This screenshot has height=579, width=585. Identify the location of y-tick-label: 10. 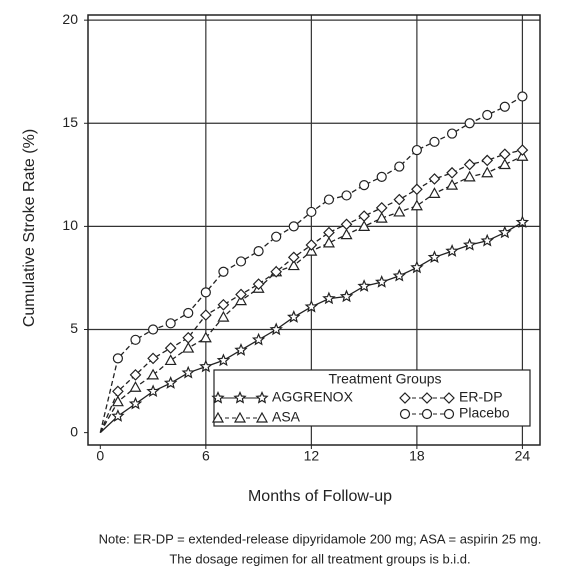
(70, 225).